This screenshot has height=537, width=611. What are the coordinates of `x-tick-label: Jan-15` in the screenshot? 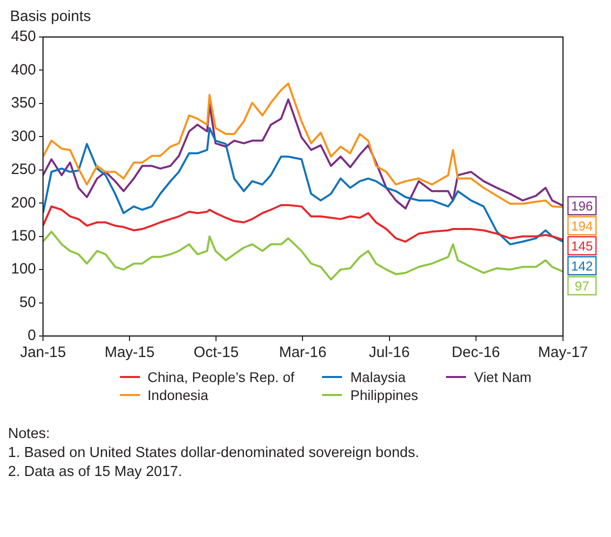 It's located at (43, 353).